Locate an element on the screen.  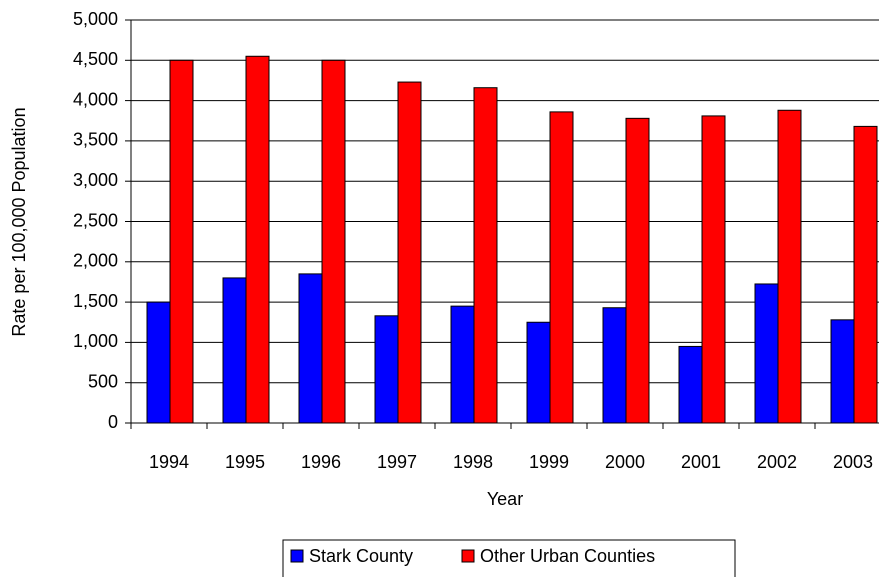
y-tick-label: 1,000 is located at coordinates (95, 341).